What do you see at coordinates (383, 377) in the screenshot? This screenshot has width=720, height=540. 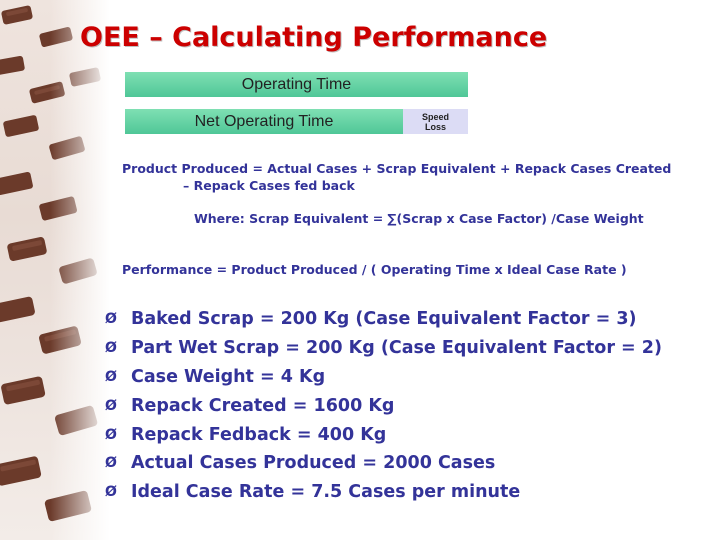 I see `list-item: Ø Case Weight = 4 Kg` at bounding box center [383, 377].